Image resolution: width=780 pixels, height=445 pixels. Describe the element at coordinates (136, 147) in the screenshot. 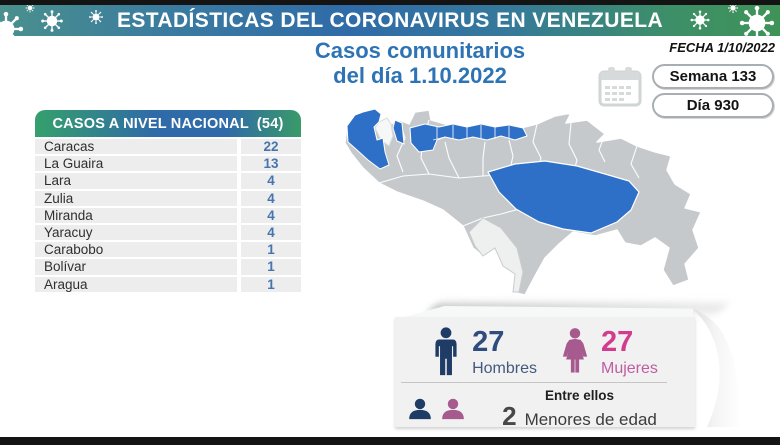

I see `state-name: Caracas` at that location.